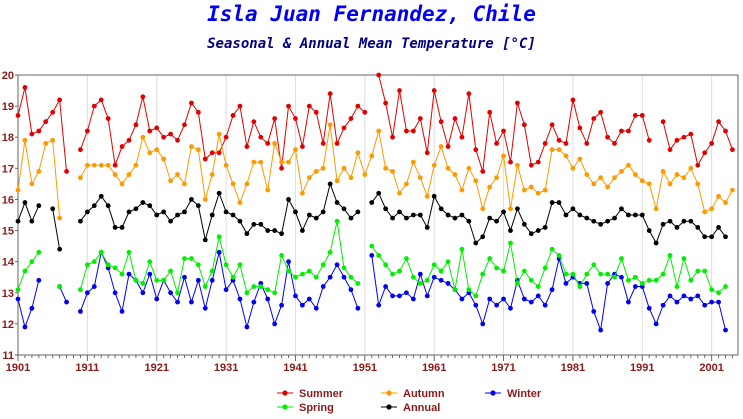  Describe the element at coordinates (513, 394) in the screenshot. I see `legend-item-winter: Winter` at that location.